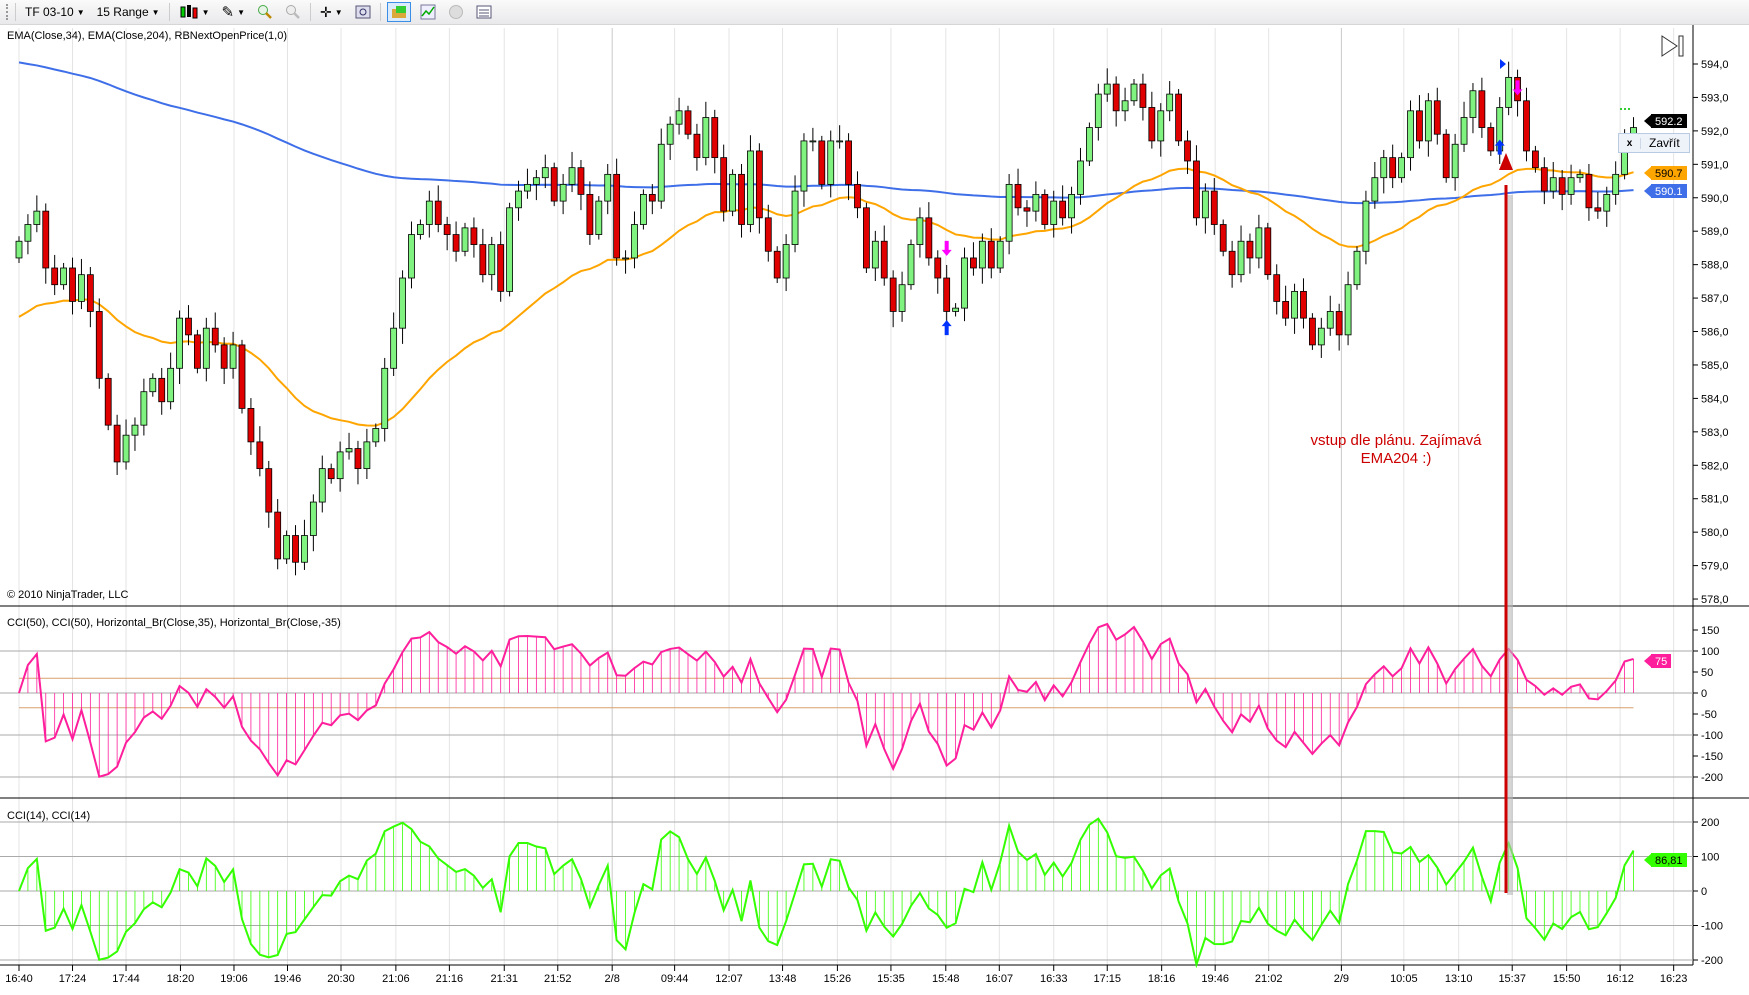  Describe the element at coordinates (1715, 466) in the screenshot. I see `price-tick-label: 582,0` at that location.